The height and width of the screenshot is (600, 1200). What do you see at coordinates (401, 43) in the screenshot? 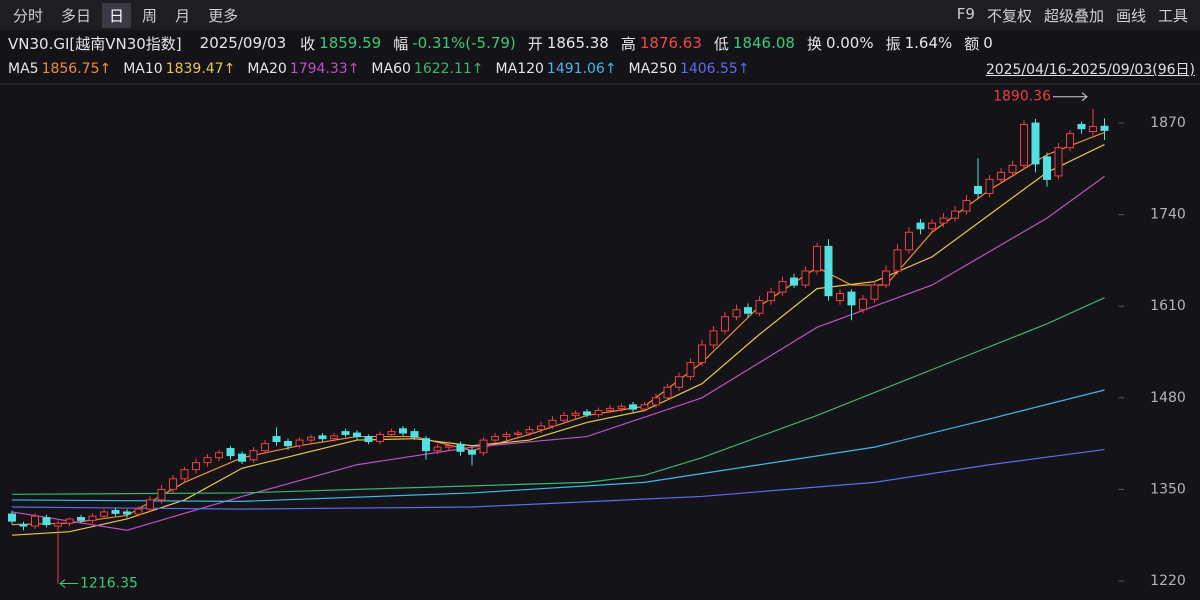
I see `field-label: 幅` at bounding box center [401, 43].